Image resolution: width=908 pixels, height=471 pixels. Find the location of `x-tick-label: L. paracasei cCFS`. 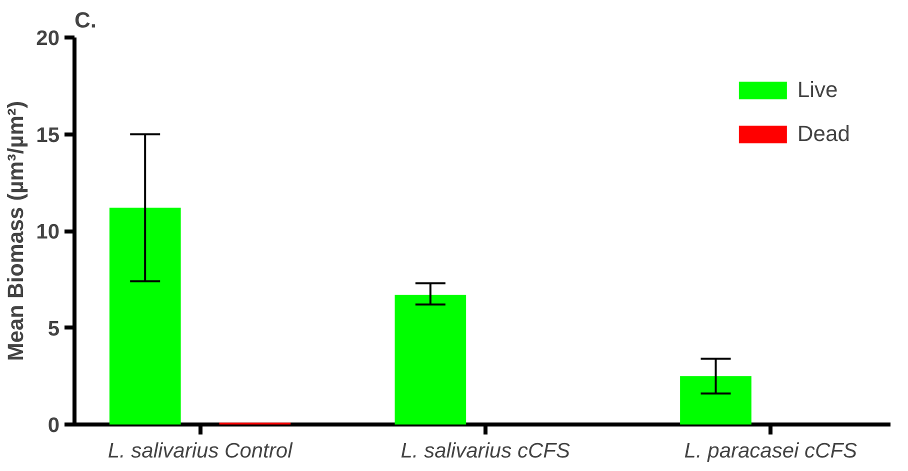

x-tick-label: L. paracasei cCFS is located at coordinates (771, 451).